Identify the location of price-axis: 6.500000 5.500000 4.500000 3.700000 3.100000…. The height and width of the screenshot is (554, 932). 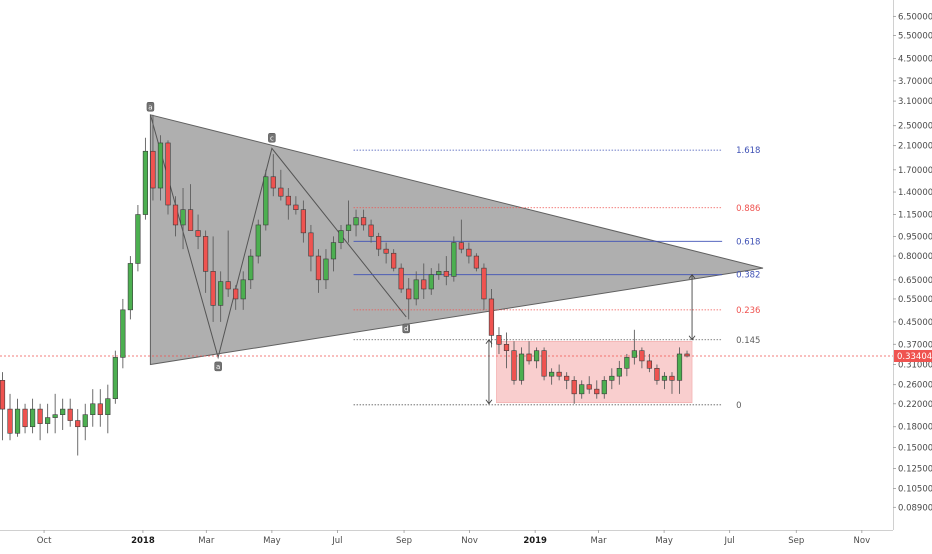
(912, 265).